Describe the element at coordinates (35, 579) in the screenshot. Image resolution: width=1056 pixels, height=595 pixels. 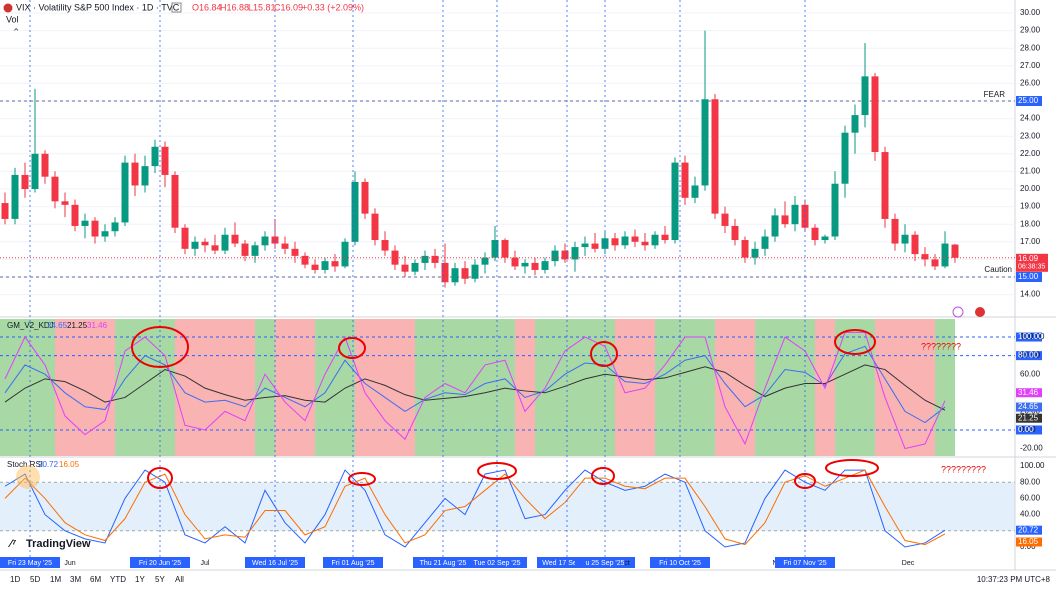
I see `range-button: 5D` at that location.